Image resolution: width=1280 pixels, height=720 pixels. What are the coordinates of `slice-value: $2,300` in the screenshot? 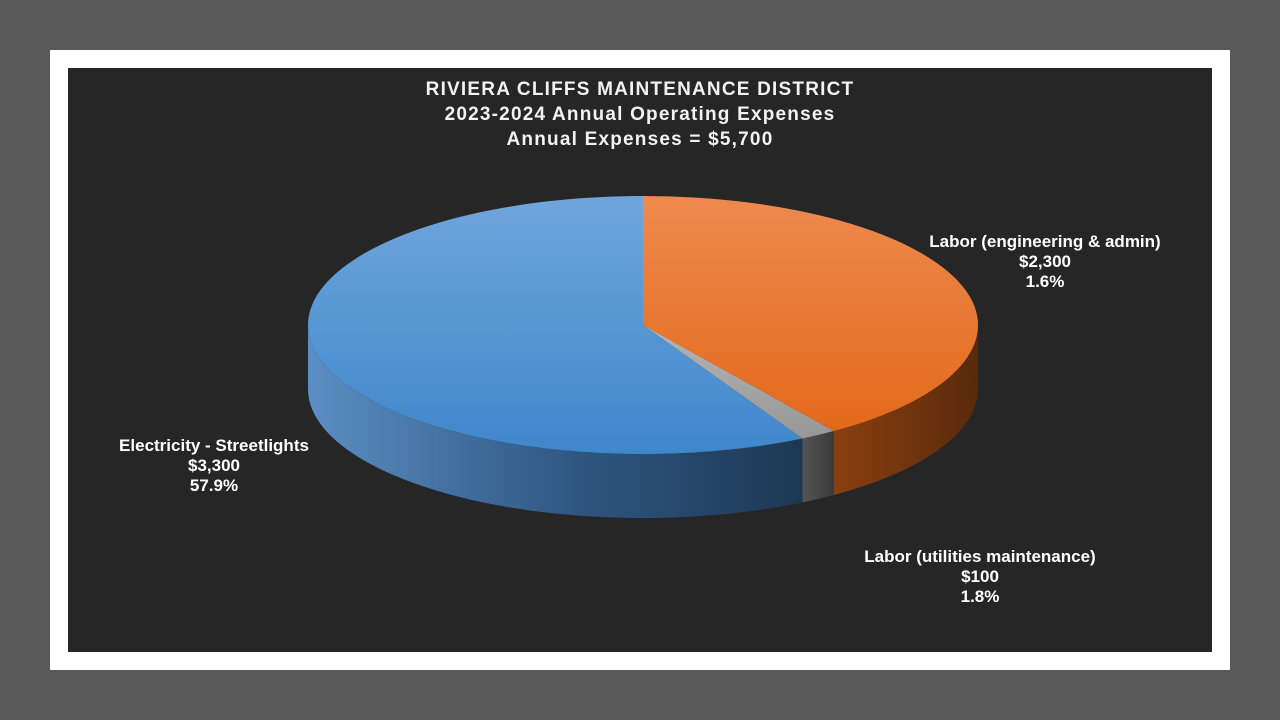 It's located at (1045, 261).